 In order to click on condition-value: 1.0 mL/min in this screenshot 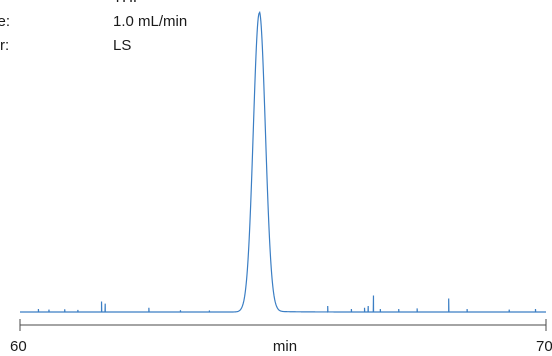, I will do `click(150, 21)`.